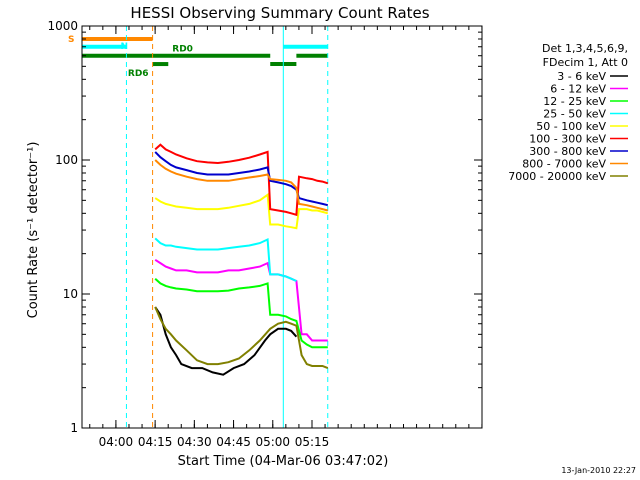  What do you see at coordinates (567, 151) in the screenshot?
I see `legend-entry-label: 300 - 800 keV` at bounding box center [567, 151].